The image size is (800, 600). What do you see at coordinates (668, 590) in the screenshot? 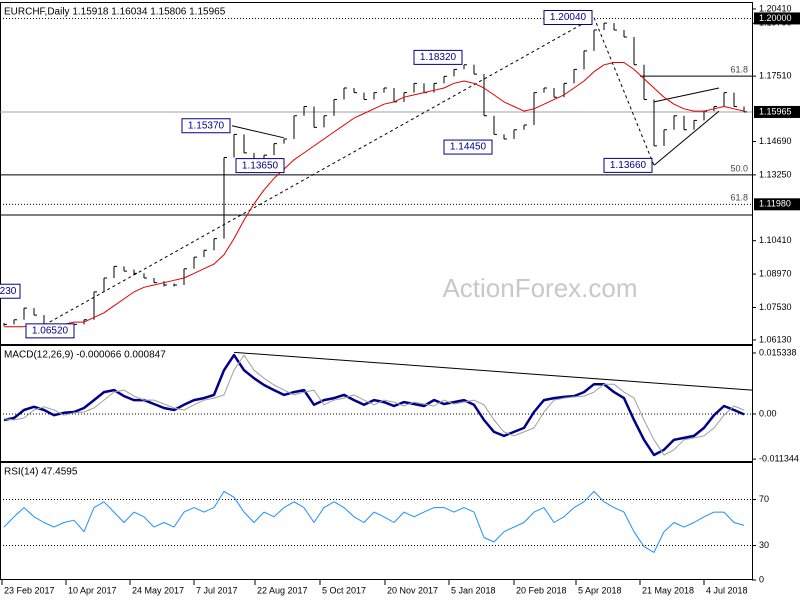
I see `x-tick-label: 21 May 2018` at bounding box center [668, 590].